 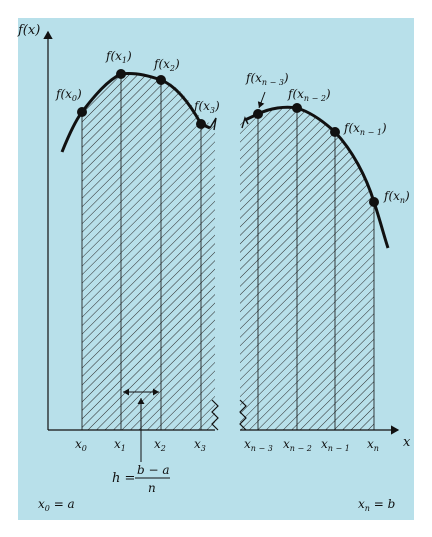 I want to click on pointer-arrow-fxn3, so click(x=261, y=100).